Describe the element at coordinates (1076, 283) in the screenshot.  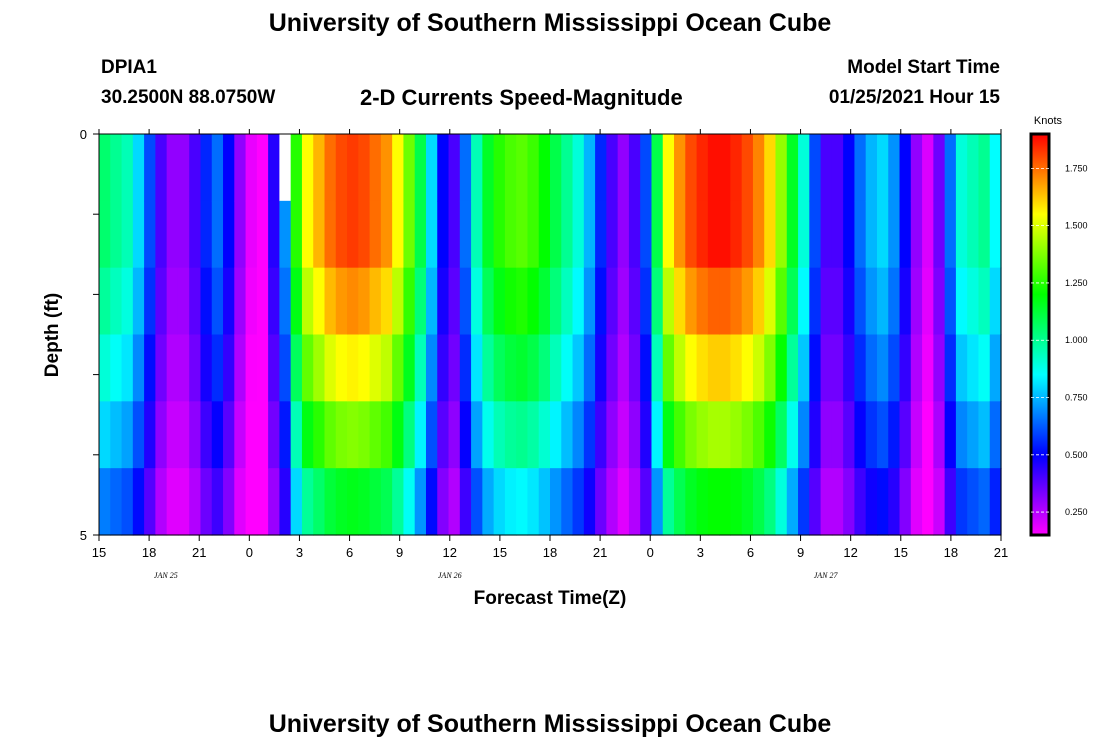
I see `colorbar-tick-label: 1.250` at that location.